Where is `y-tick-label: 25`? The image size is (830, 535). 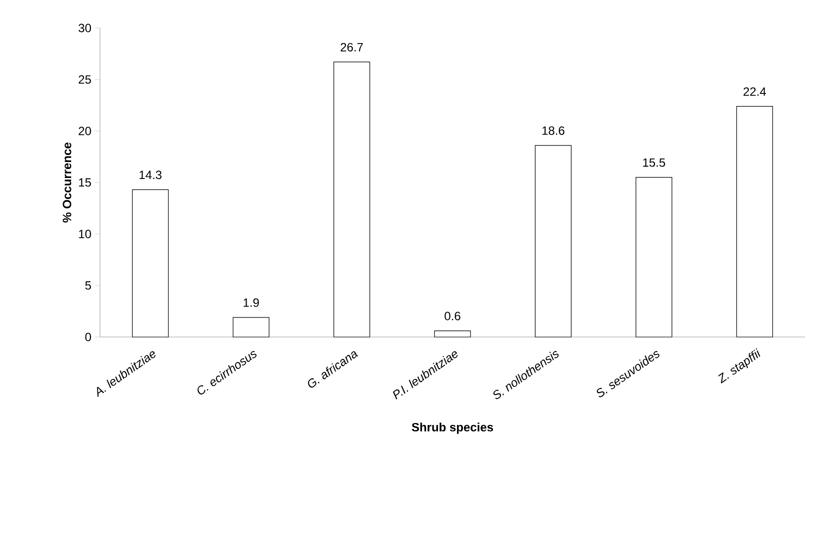
y-tick-label: 25 is located at coordinates (84, 79).